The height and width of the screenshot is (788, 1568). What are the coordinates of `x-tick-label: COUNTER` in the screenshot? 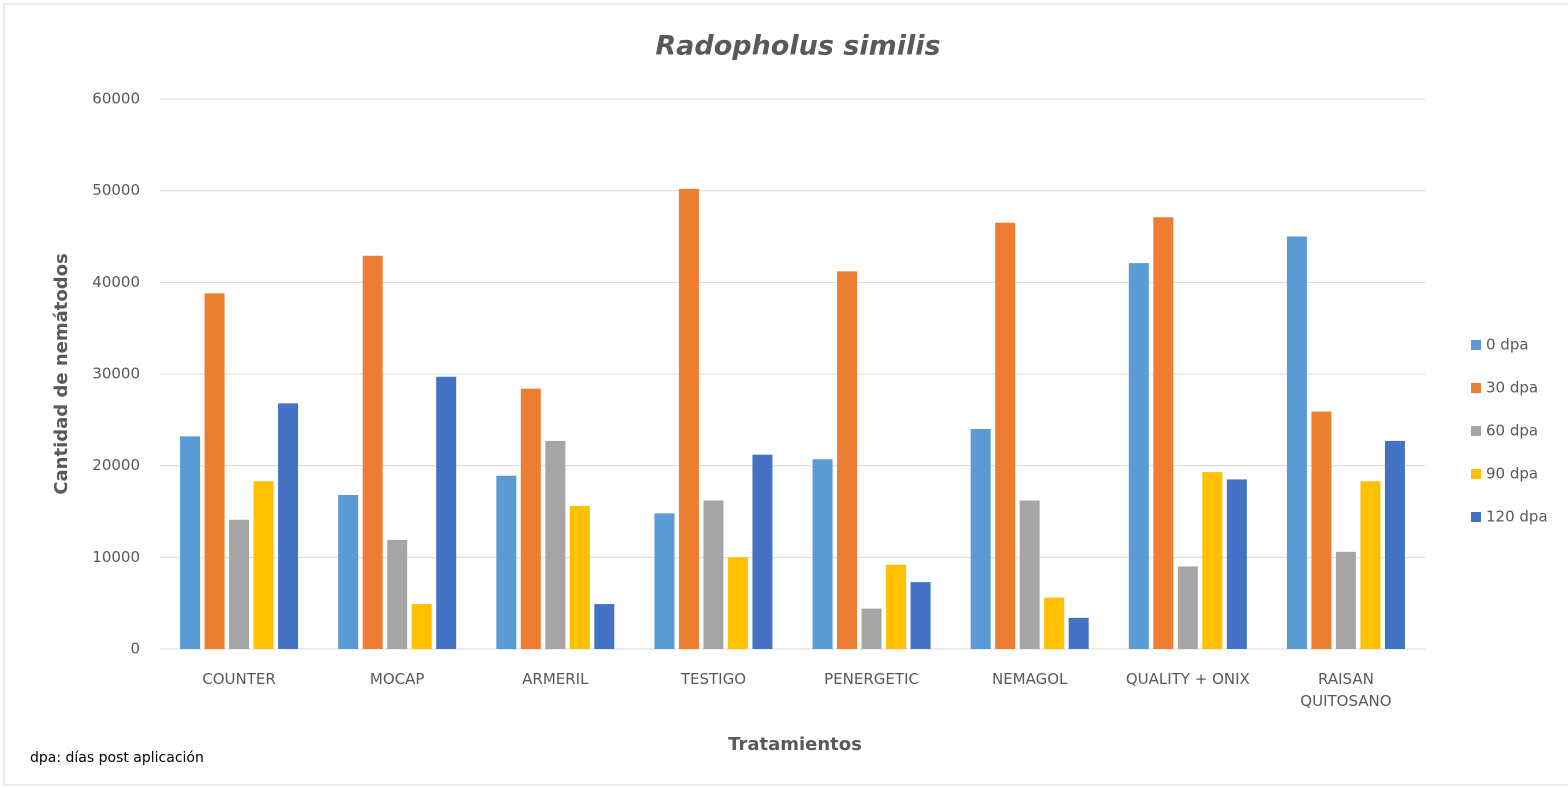 It's located at (239, 679).